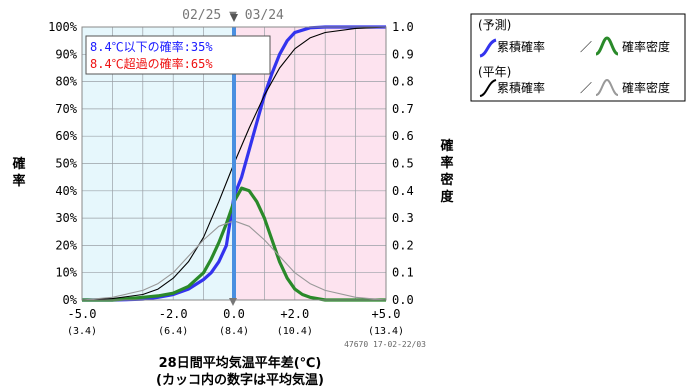 The image size is (691, 392). What do you see at coordinates (66, 245) in the screenshot?
I see `y-tick-label-left: 20%` at bounding box center [66, 245].